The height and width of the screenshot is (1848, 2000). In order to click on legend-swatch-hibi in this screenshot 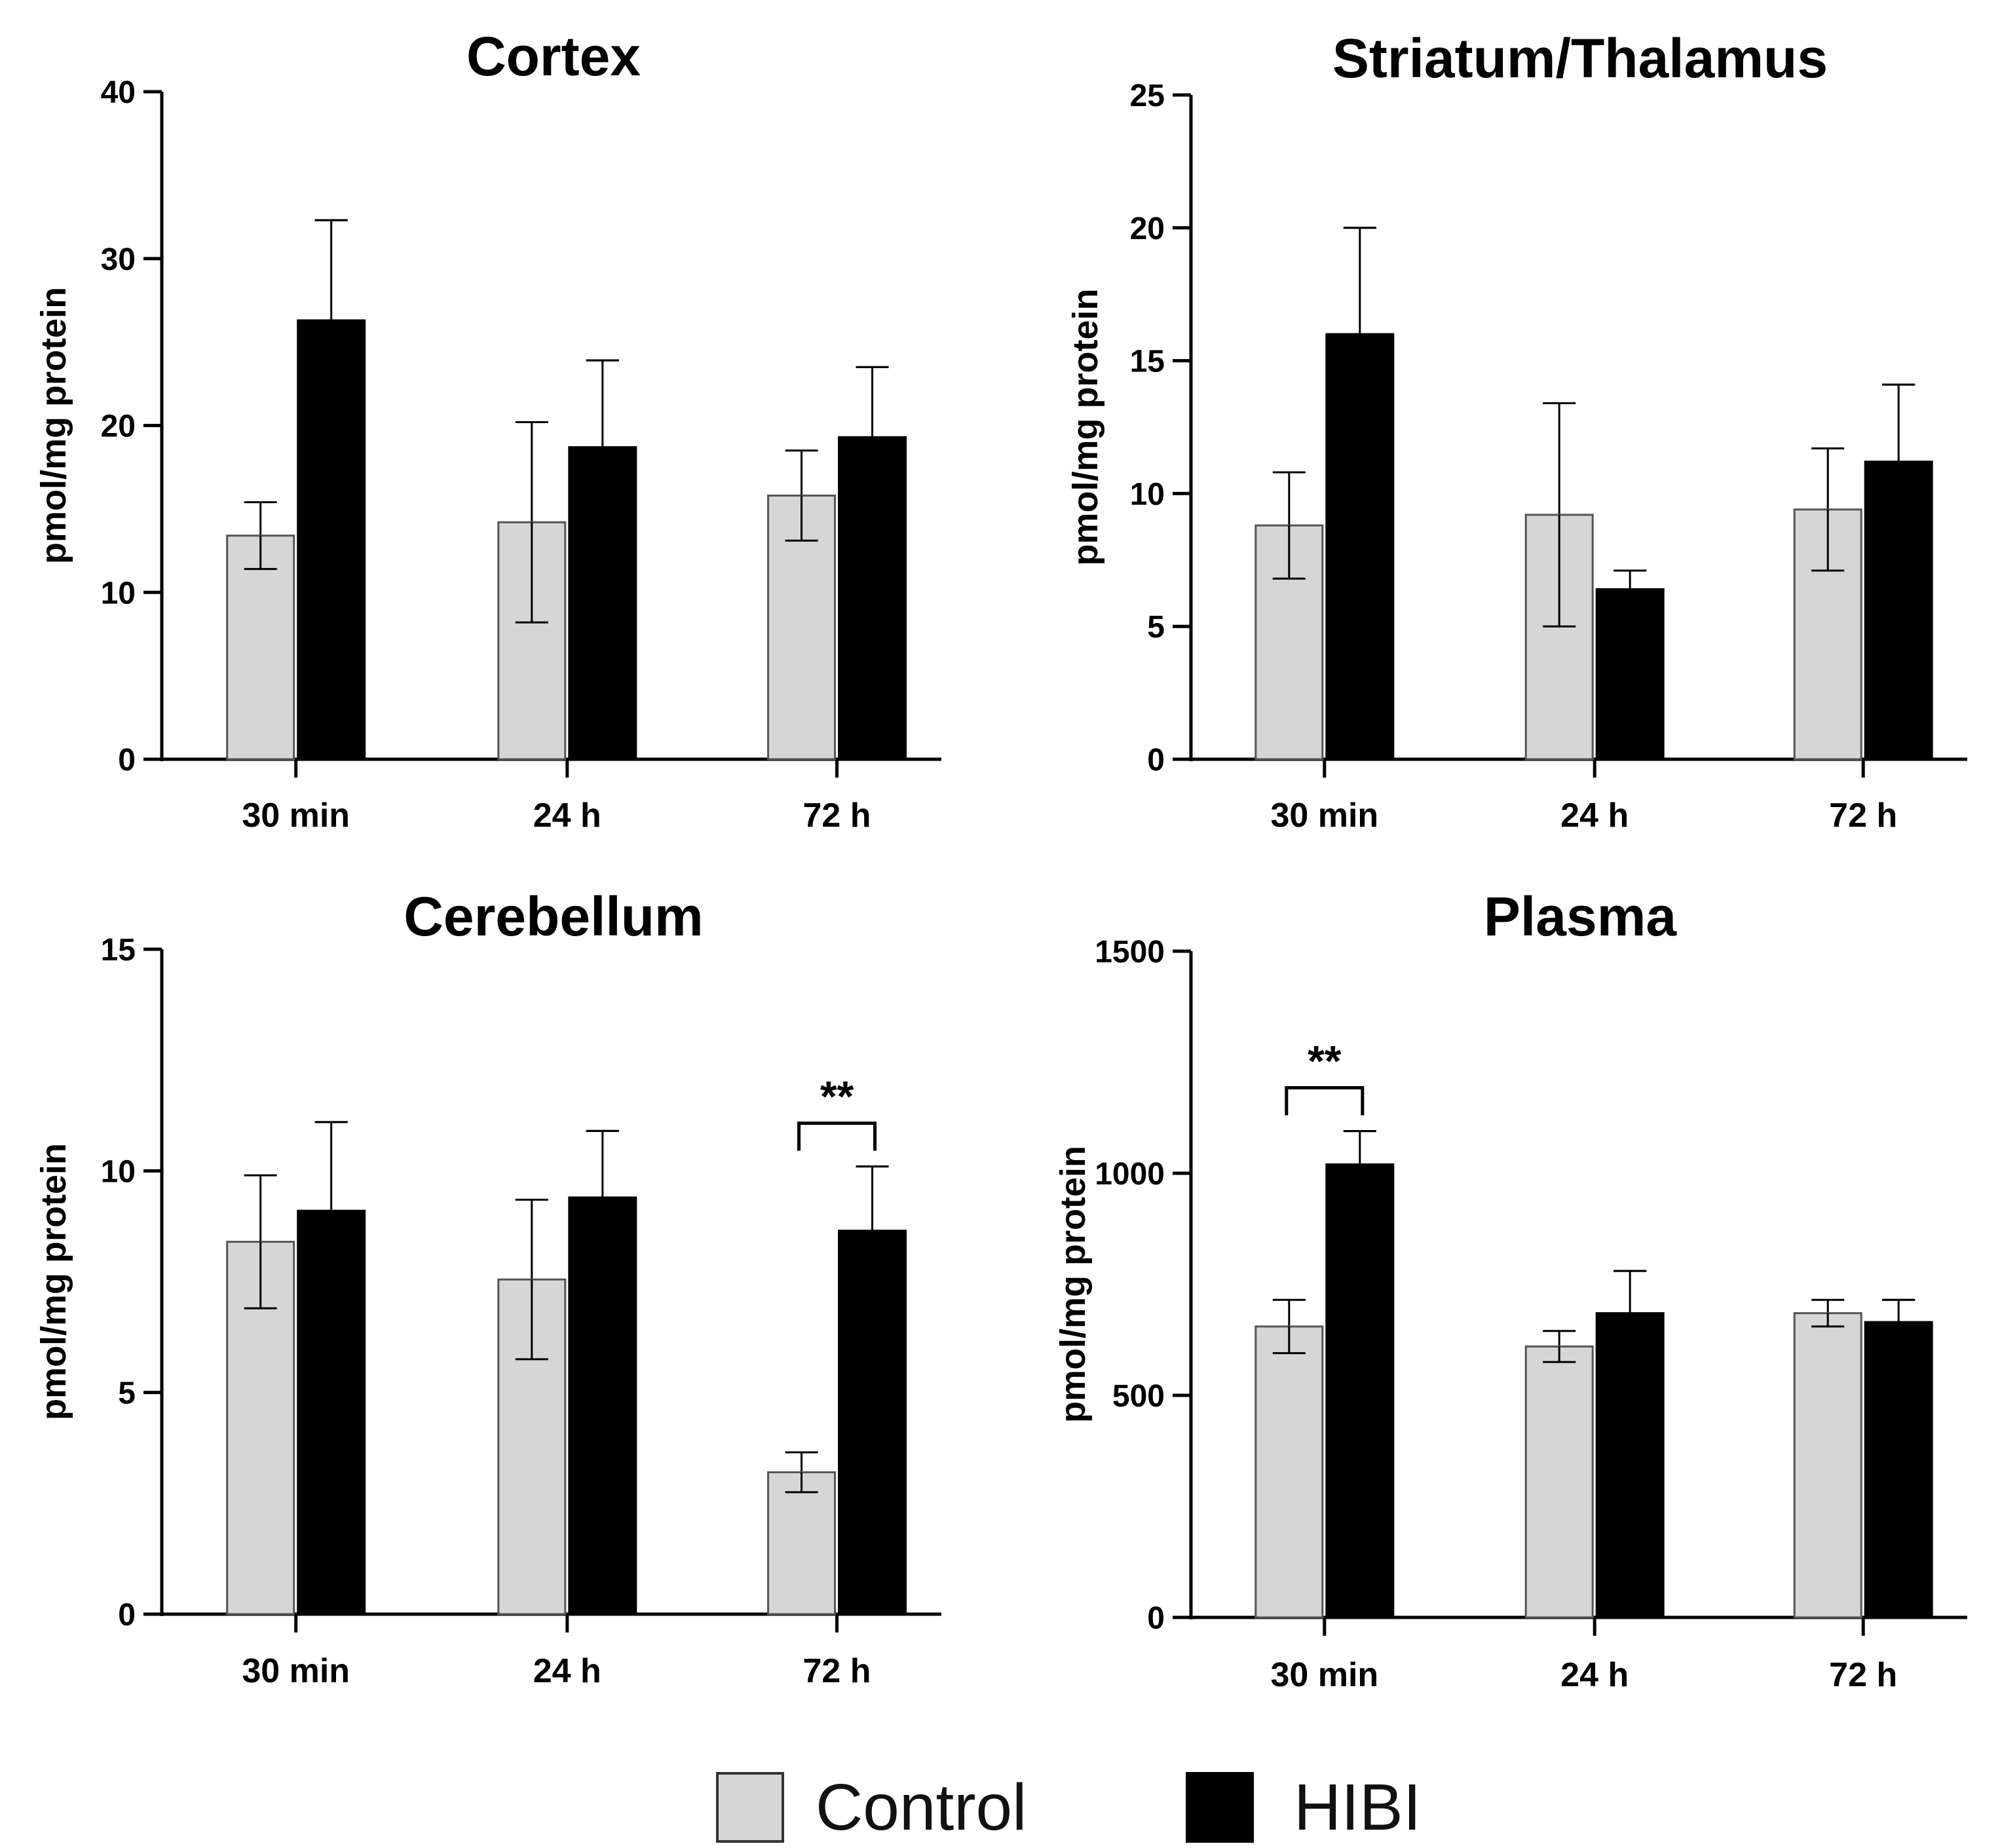, I will do `click(1220, 1807)`.